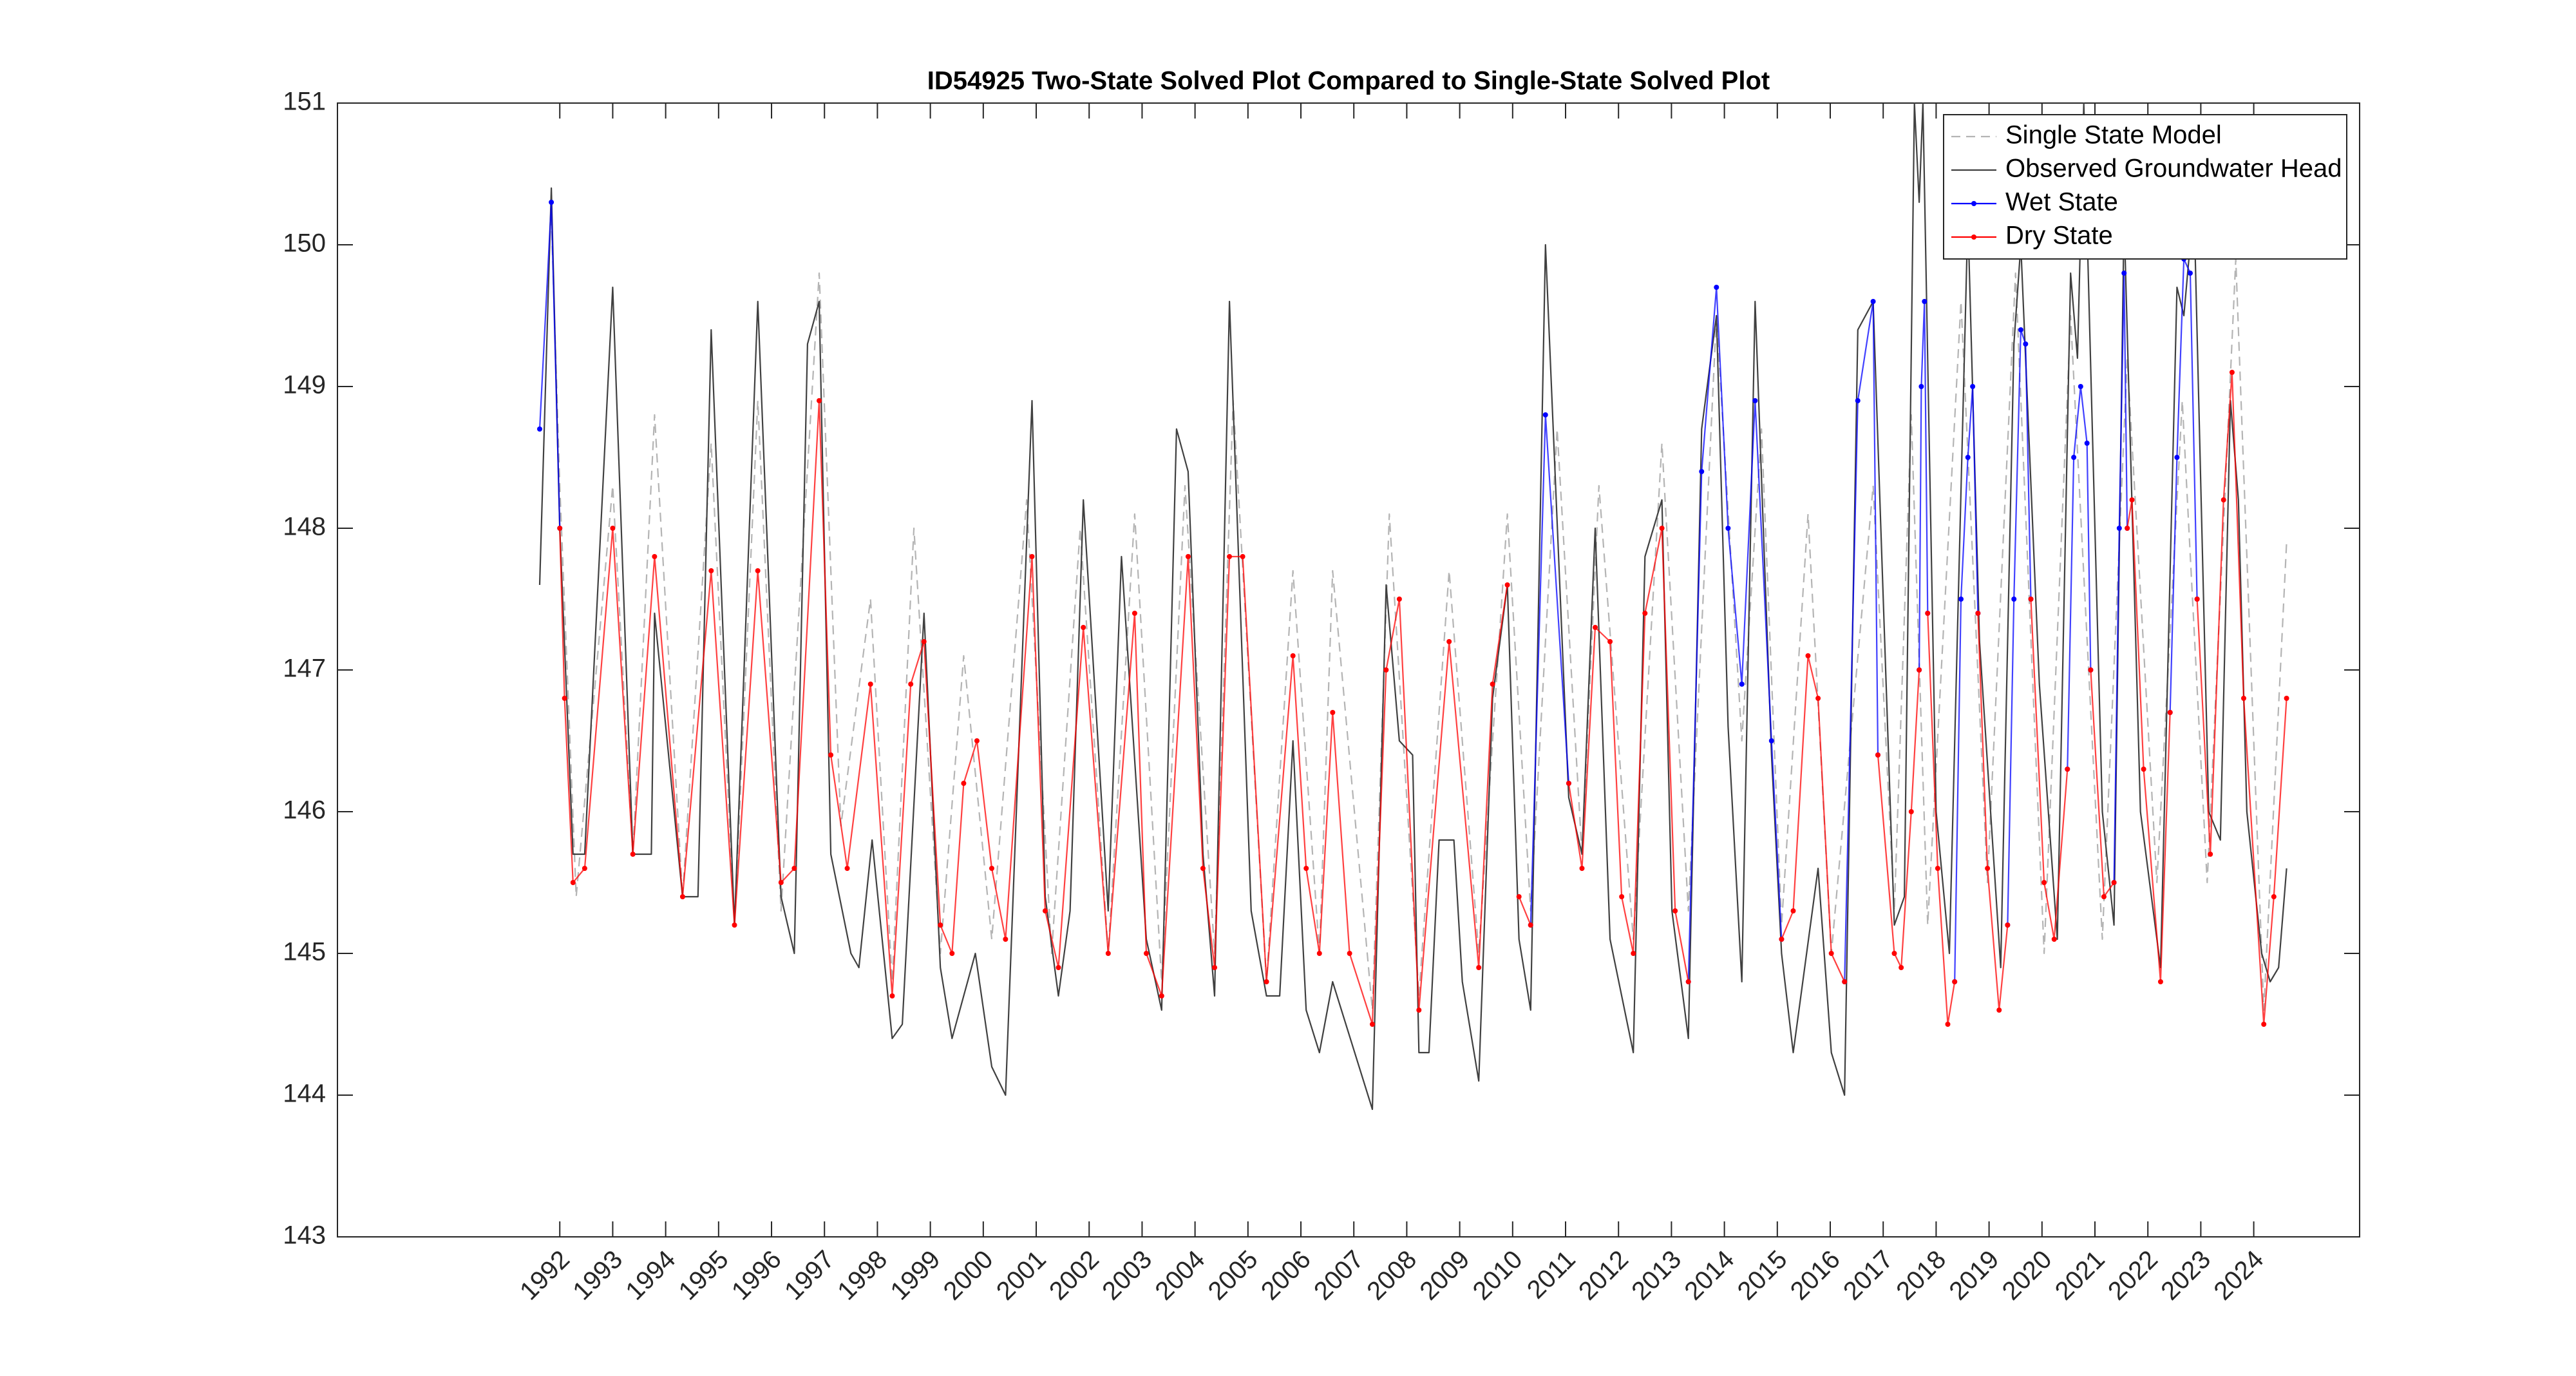 The image size is (2576, 1376). I want to click on y-tick-label: 148, so click(304, 527).